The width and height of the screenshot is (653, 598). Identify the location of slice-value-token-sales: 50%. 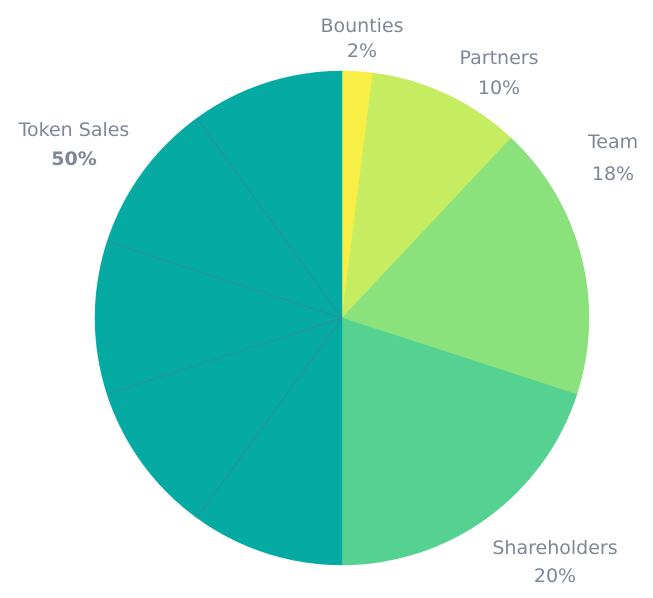
(73, 159).